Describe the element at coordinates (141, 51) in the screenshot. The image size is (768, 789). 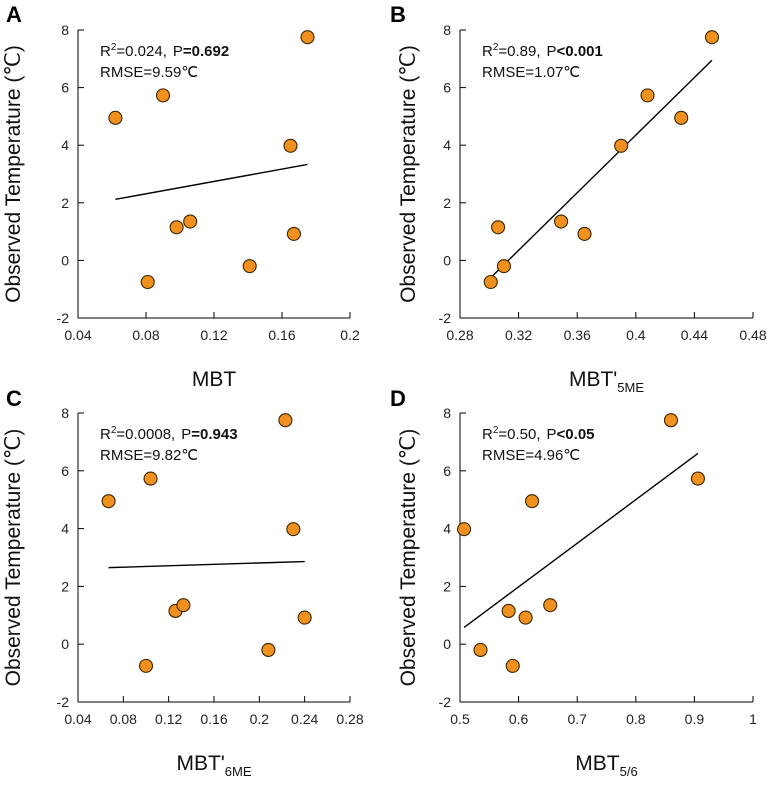
I see `r2-value: =0.024,` at that location.